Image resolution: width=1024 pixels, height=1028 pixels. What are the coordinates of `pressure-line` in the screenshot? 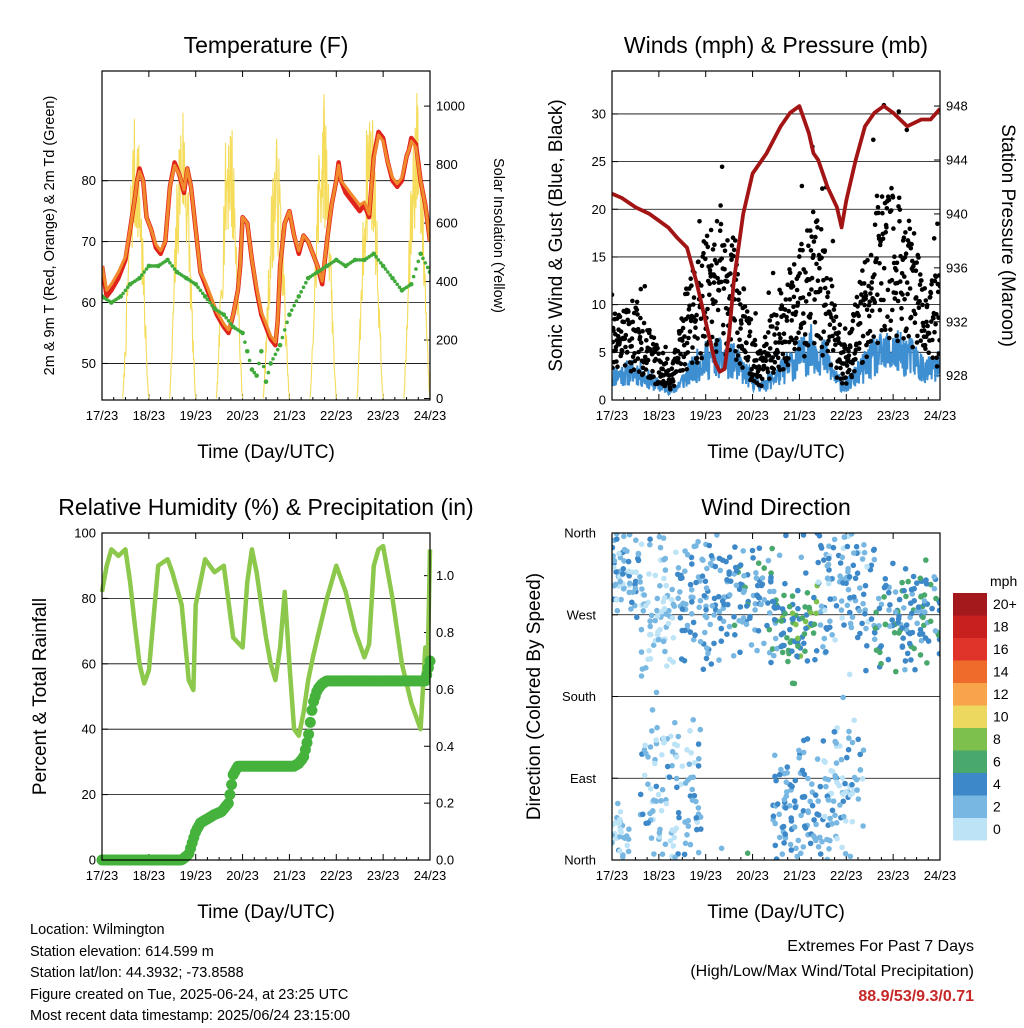 It's located at (776, 239).